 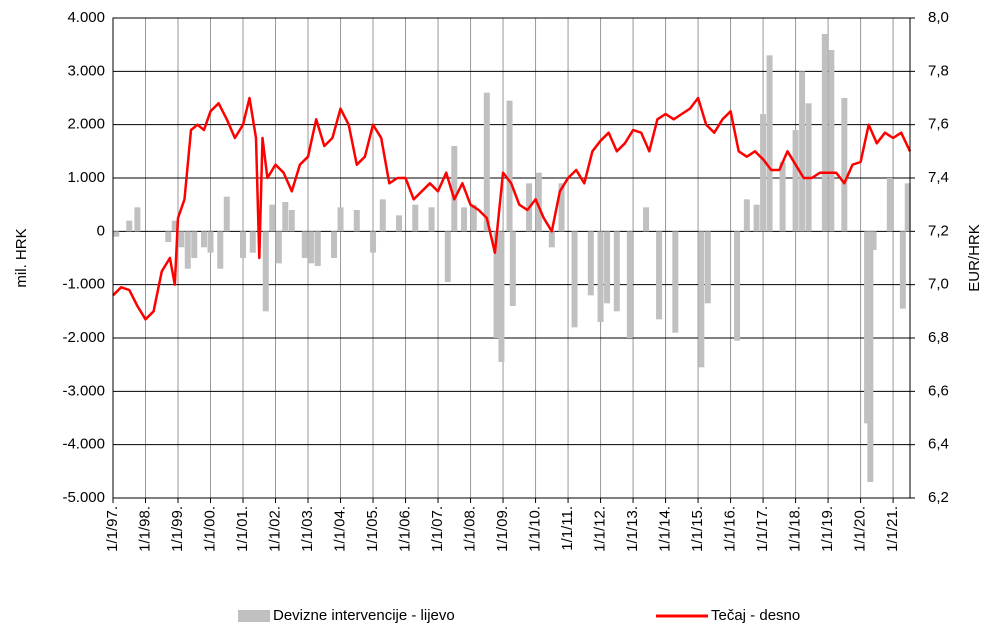 What do you see at coordinates (974, 258) in the screenshot?
I see `y2-axis-label: EUR/HRK` at bounding box center [974, 258].